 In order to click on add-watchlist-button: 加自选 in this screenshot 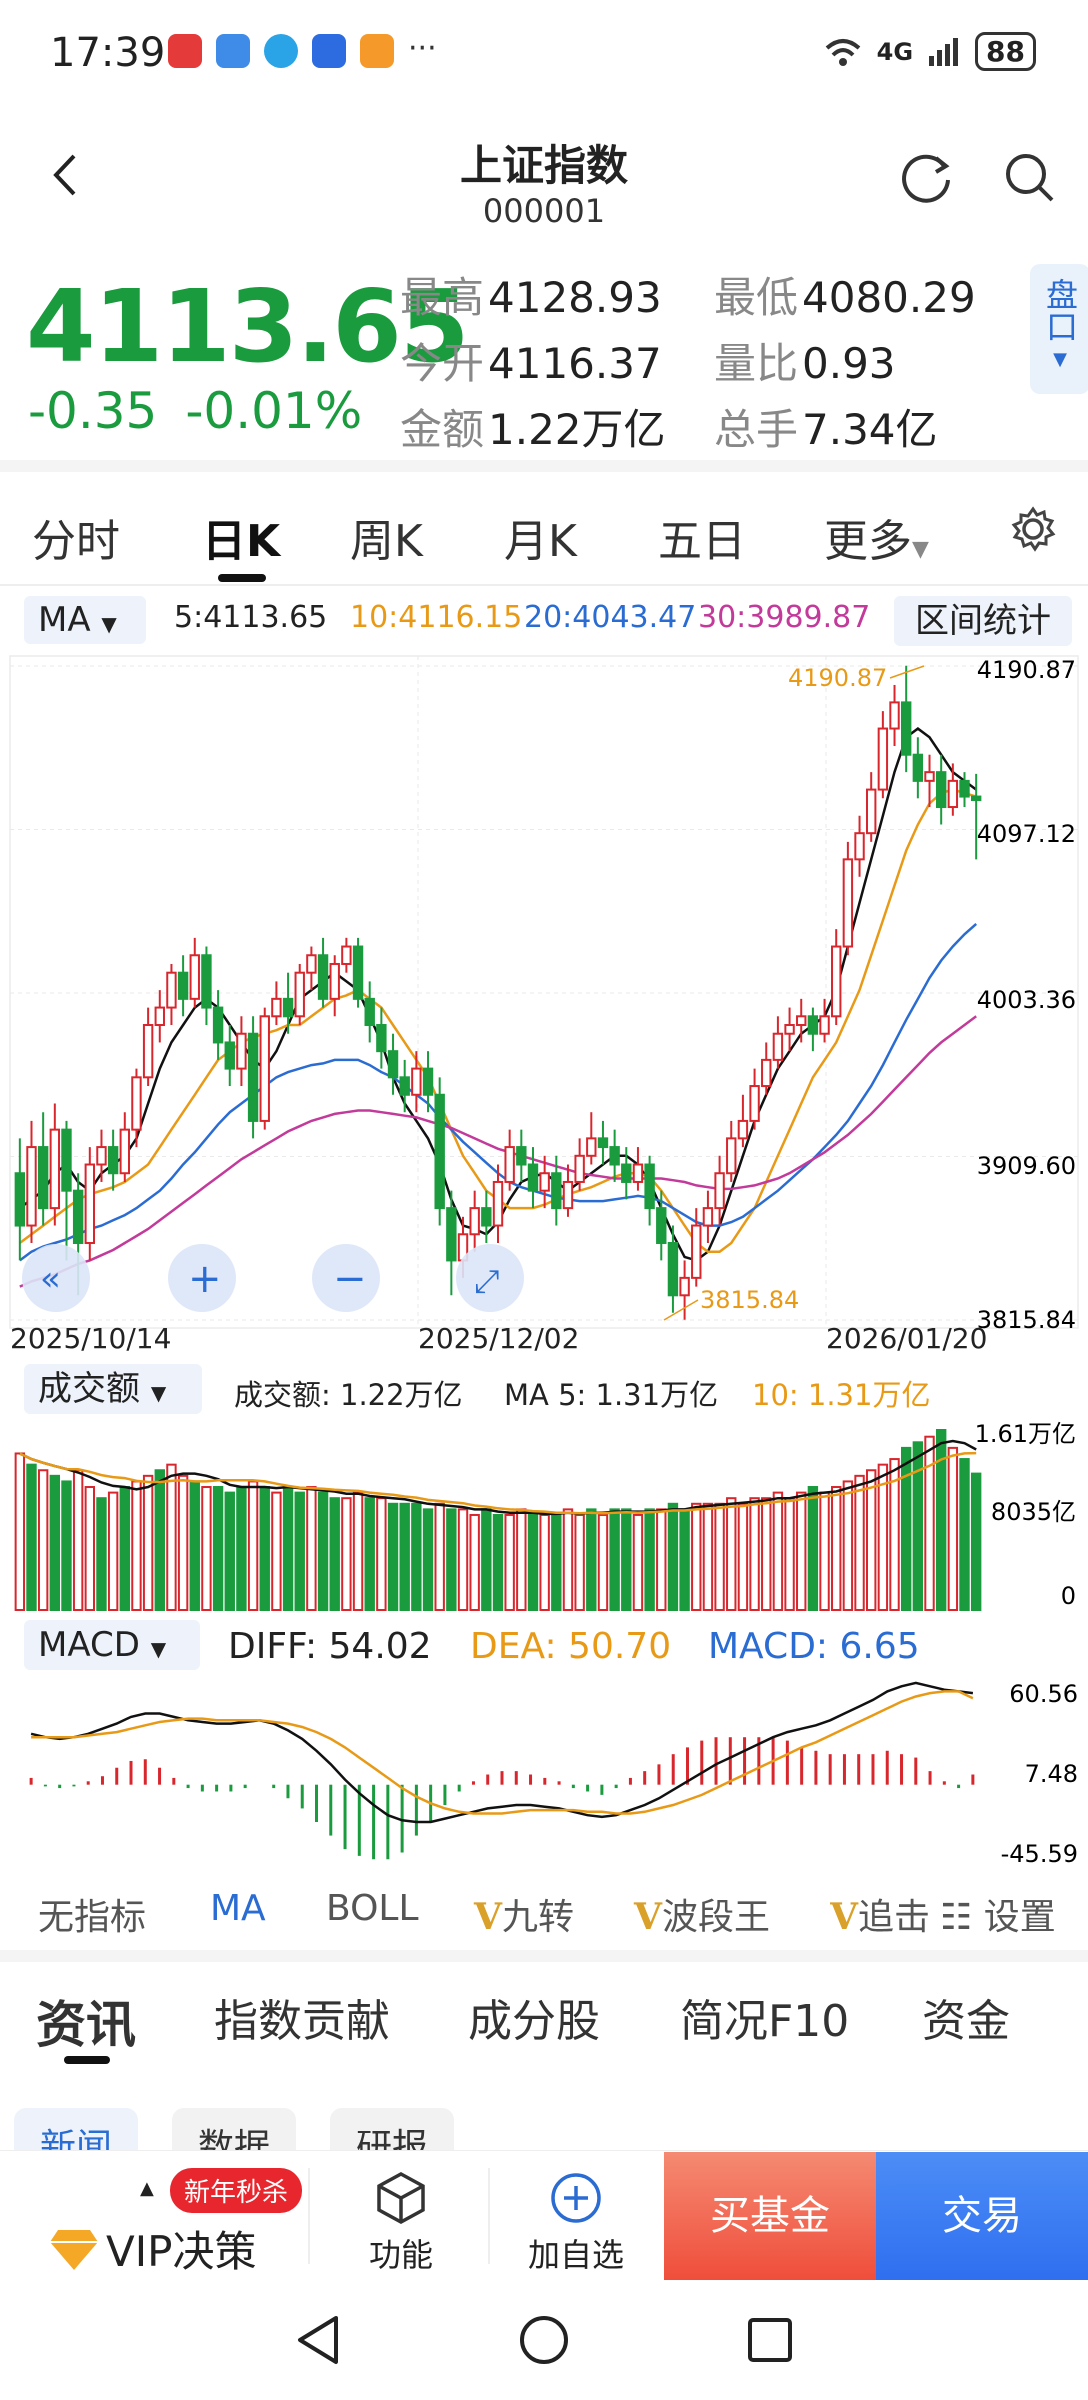, I will do `click(576, 2223)`.